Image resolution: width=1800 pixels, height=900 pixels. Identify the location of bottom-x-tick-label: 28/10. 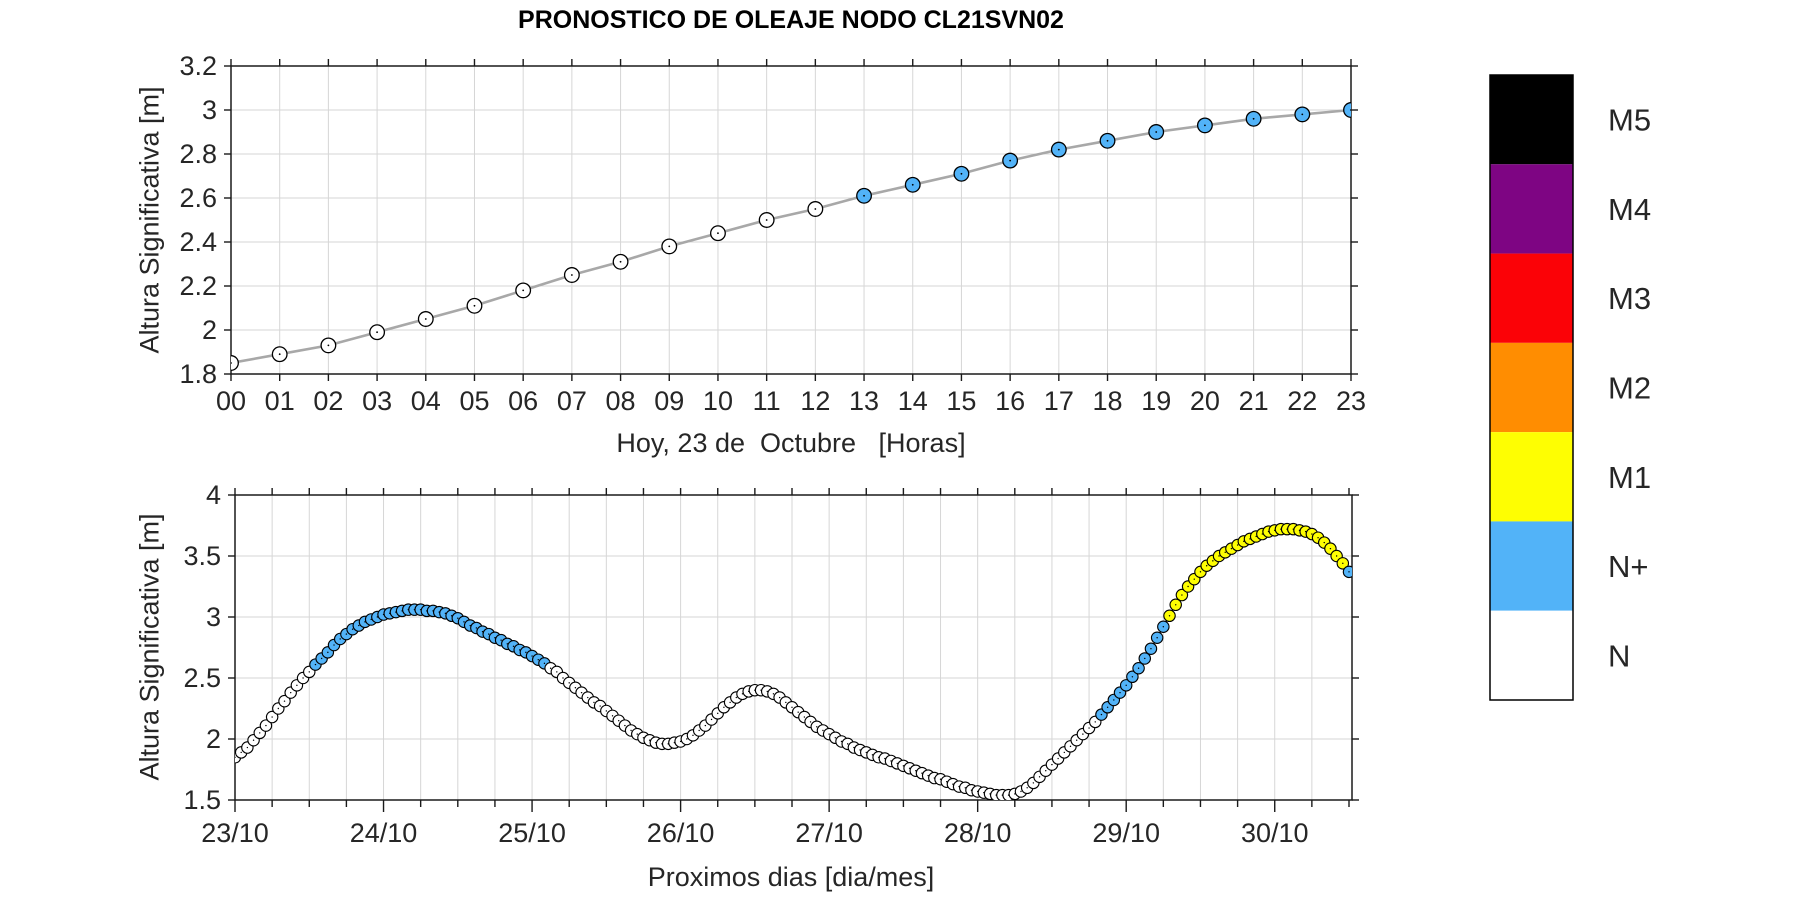
(978, 833).